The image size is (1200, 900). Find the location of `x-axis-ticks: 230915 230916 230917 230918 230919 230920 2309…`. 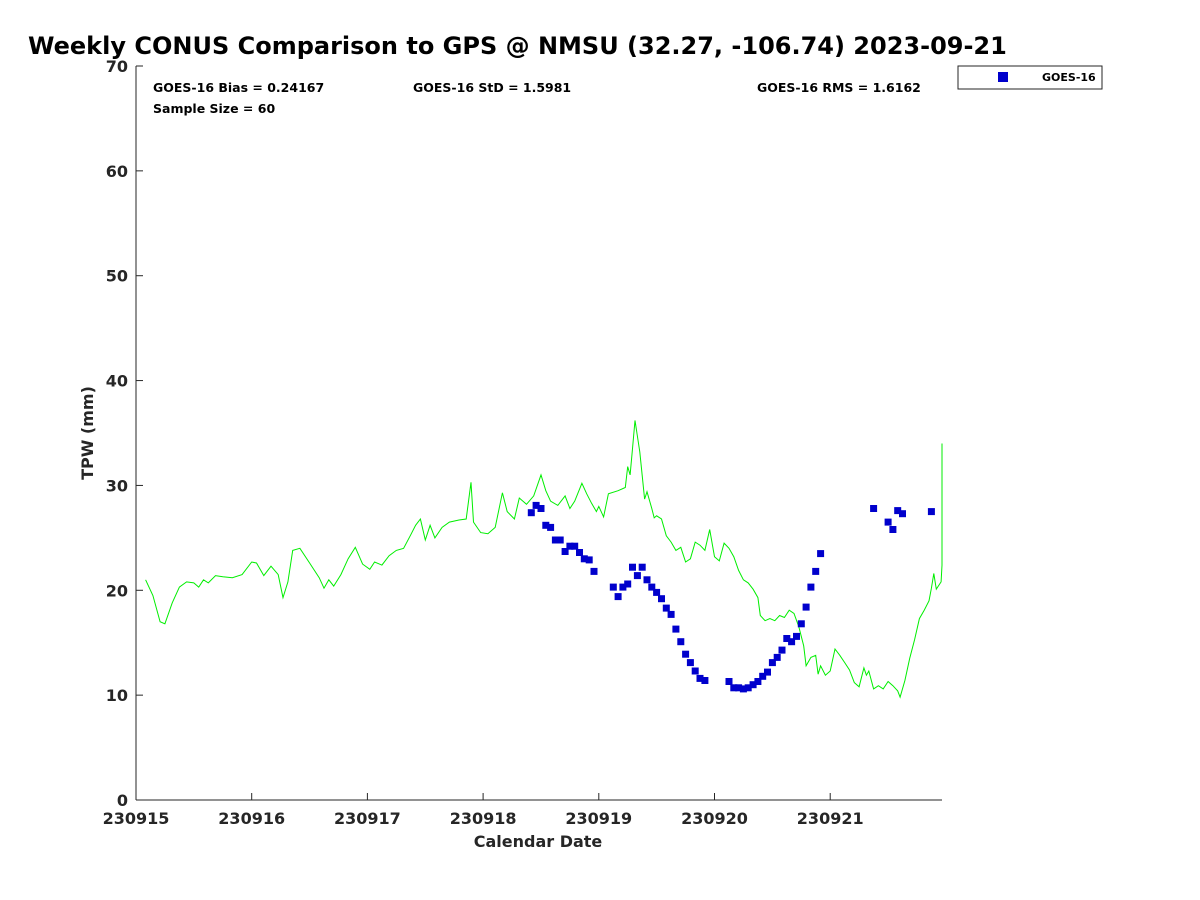

x-axis-ticks: 230915 230916 230917 230918 230919 230920 2309… is located at coordinates (483, 810).